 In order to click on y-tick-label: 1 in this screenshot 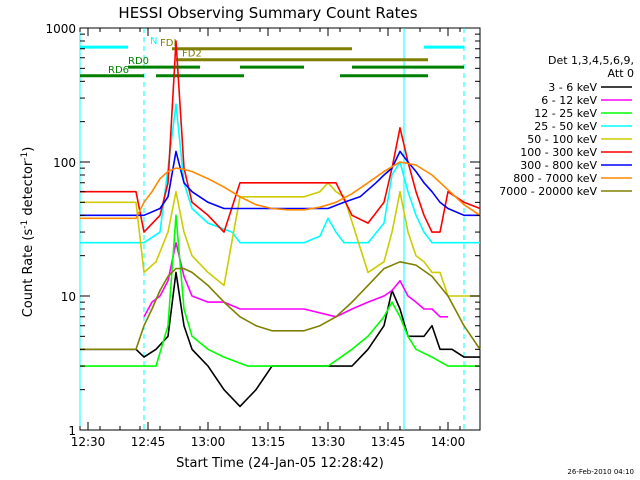, I will do `click(72, 431)`.